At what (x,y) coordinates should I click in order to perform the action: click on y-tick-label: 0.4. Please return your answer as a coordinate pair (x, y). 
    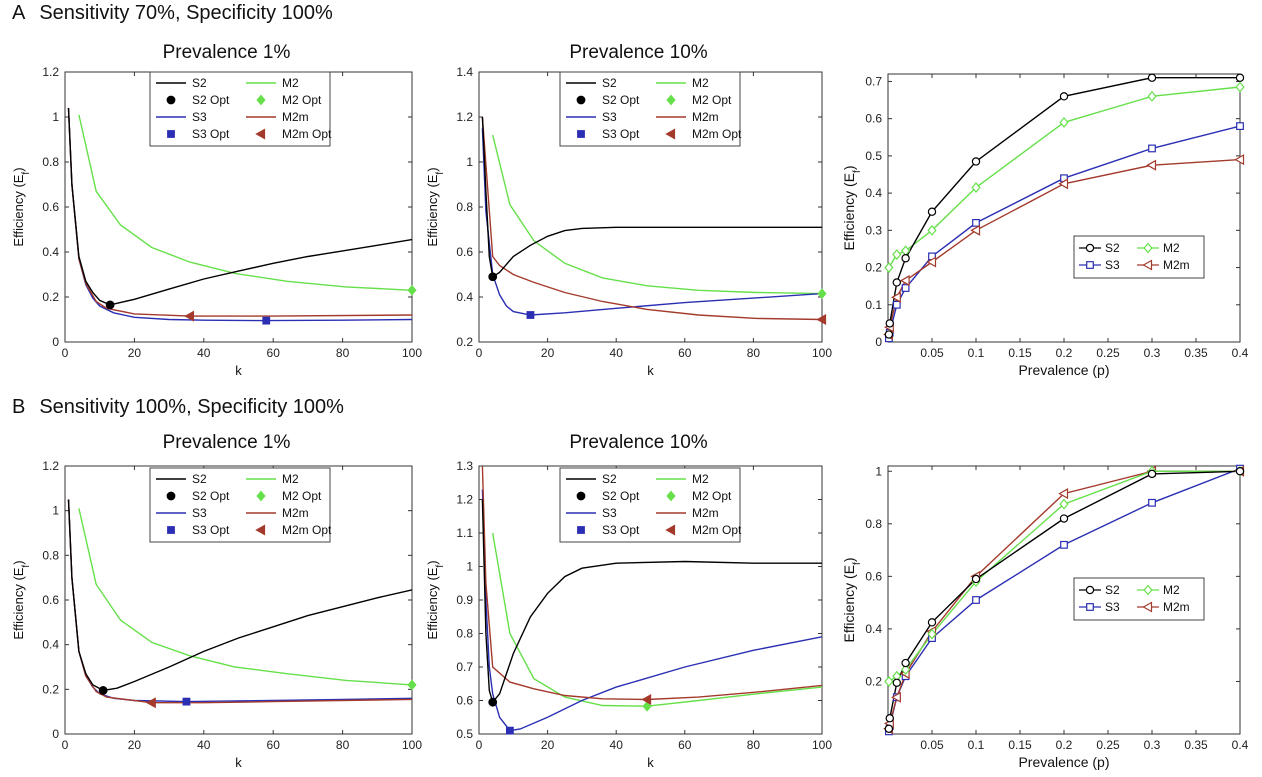
    Looking at the image, I should click on (464, 297).